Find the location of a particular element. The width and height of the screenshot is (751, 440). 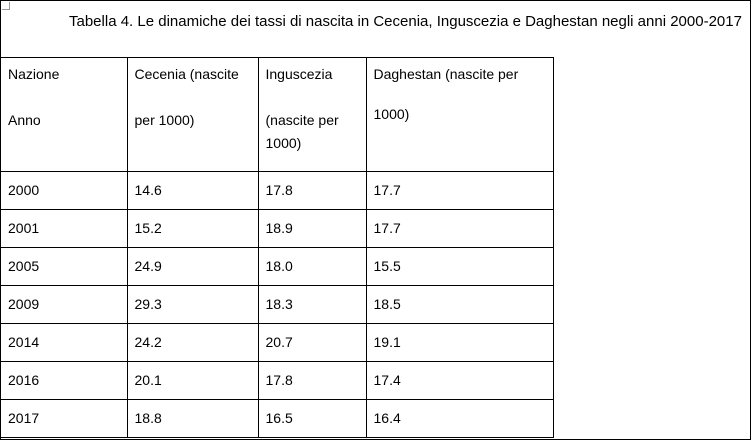

cell-cecenia: 29.3 is located at coordinates (192, 304).